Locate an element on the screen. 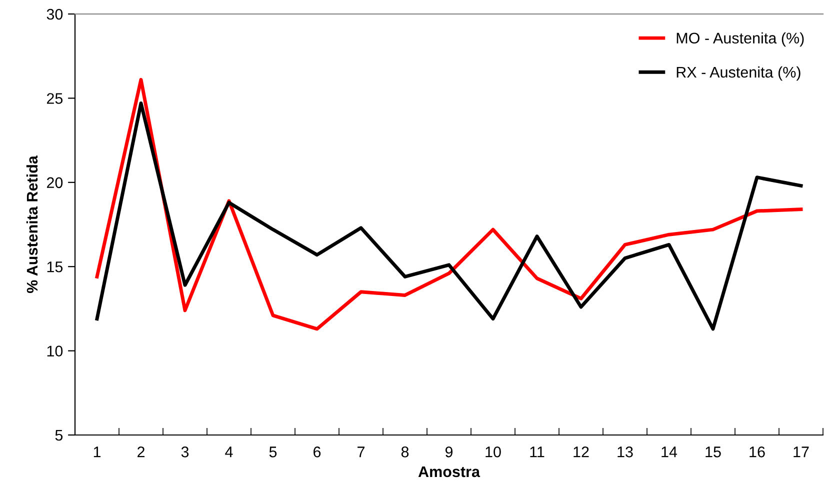 The width and height of the screenshot is (825, 504). x-tick-label: 9 is located at coordinates (449, 452).